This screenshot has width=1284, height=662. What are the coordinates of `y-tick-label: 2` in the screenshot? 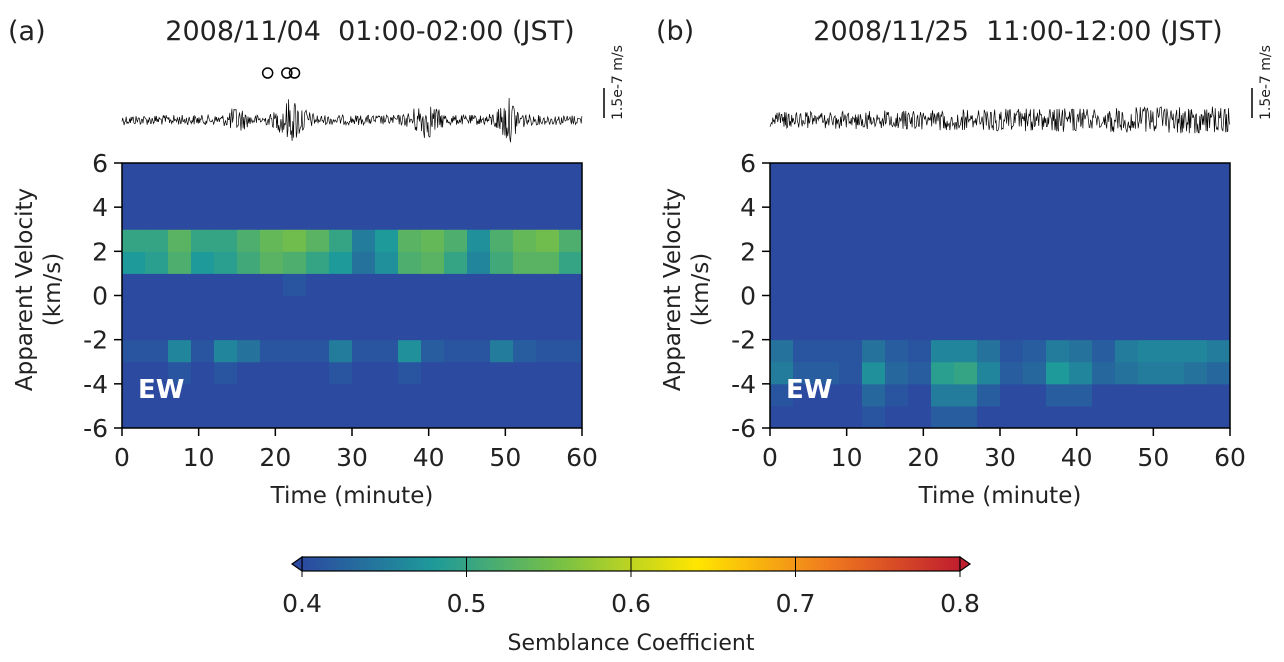 It's located at (748, 251).